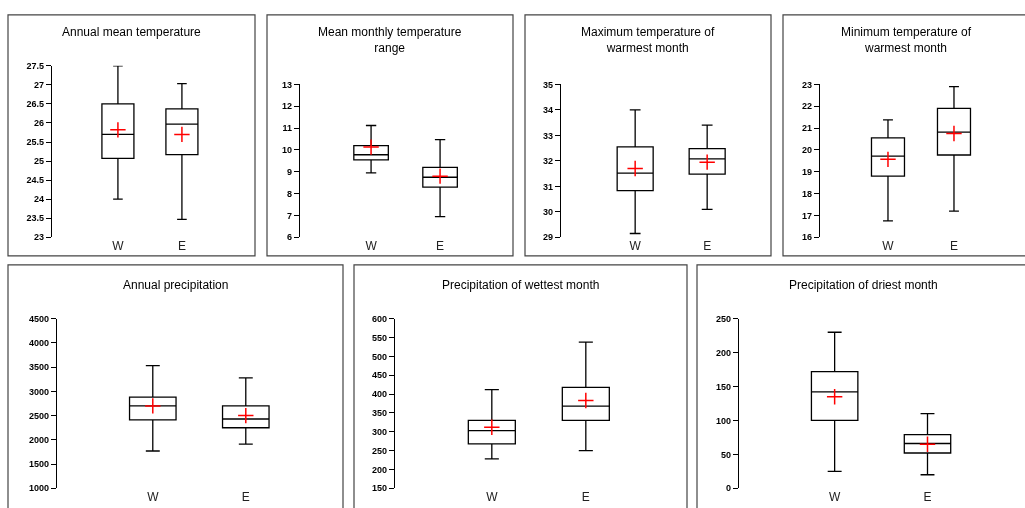  I want to click on y-tick-label: 4000, so click(39, 343).